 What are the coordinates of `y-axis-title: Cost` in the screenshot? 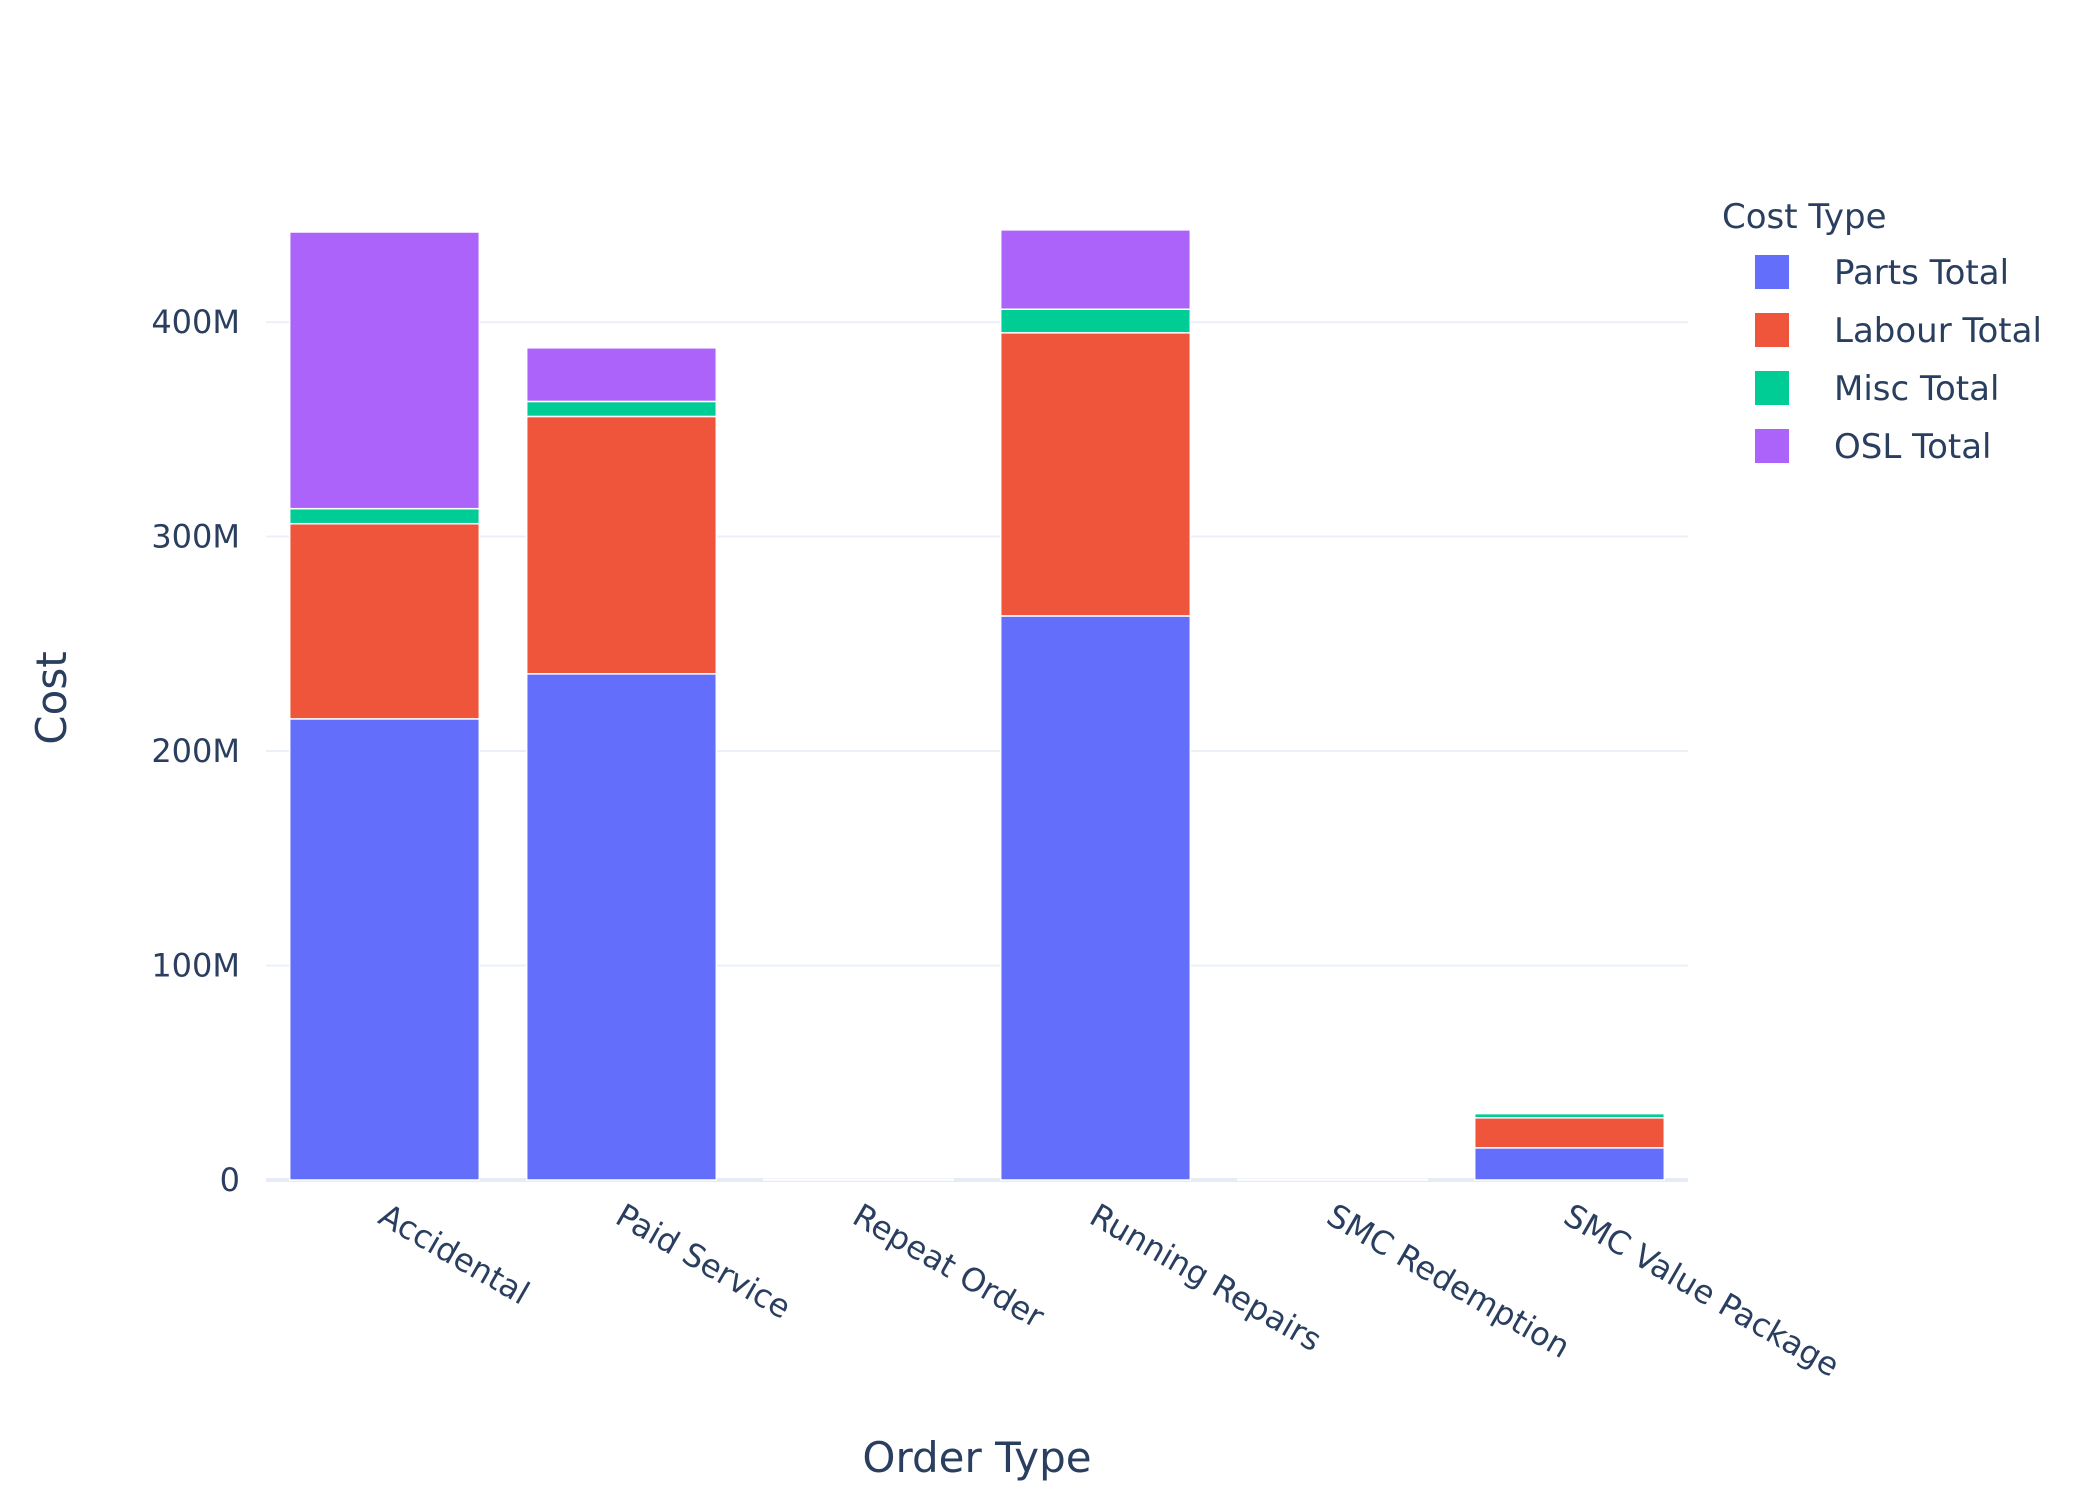 It's located at (51, 697).